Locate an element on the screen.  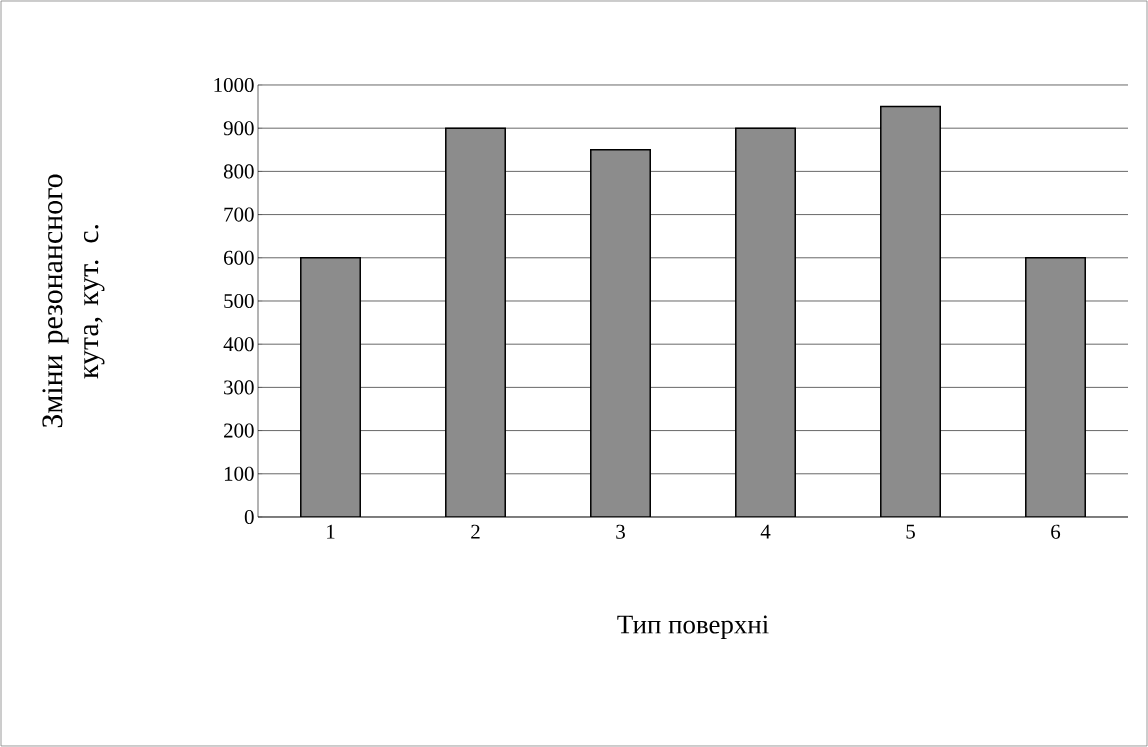
y-tick-label: 800 is located at coordinates (238, 171).